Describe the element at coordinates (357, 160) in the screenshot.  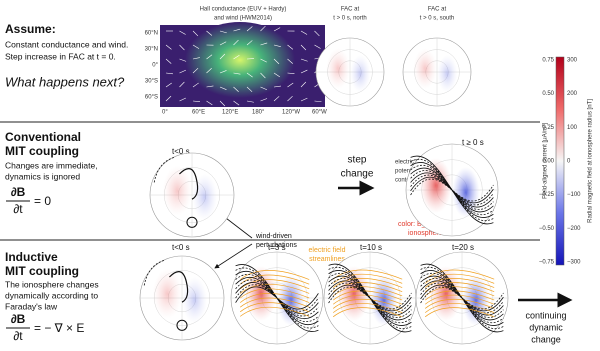
I see `step-label: step` at that location.